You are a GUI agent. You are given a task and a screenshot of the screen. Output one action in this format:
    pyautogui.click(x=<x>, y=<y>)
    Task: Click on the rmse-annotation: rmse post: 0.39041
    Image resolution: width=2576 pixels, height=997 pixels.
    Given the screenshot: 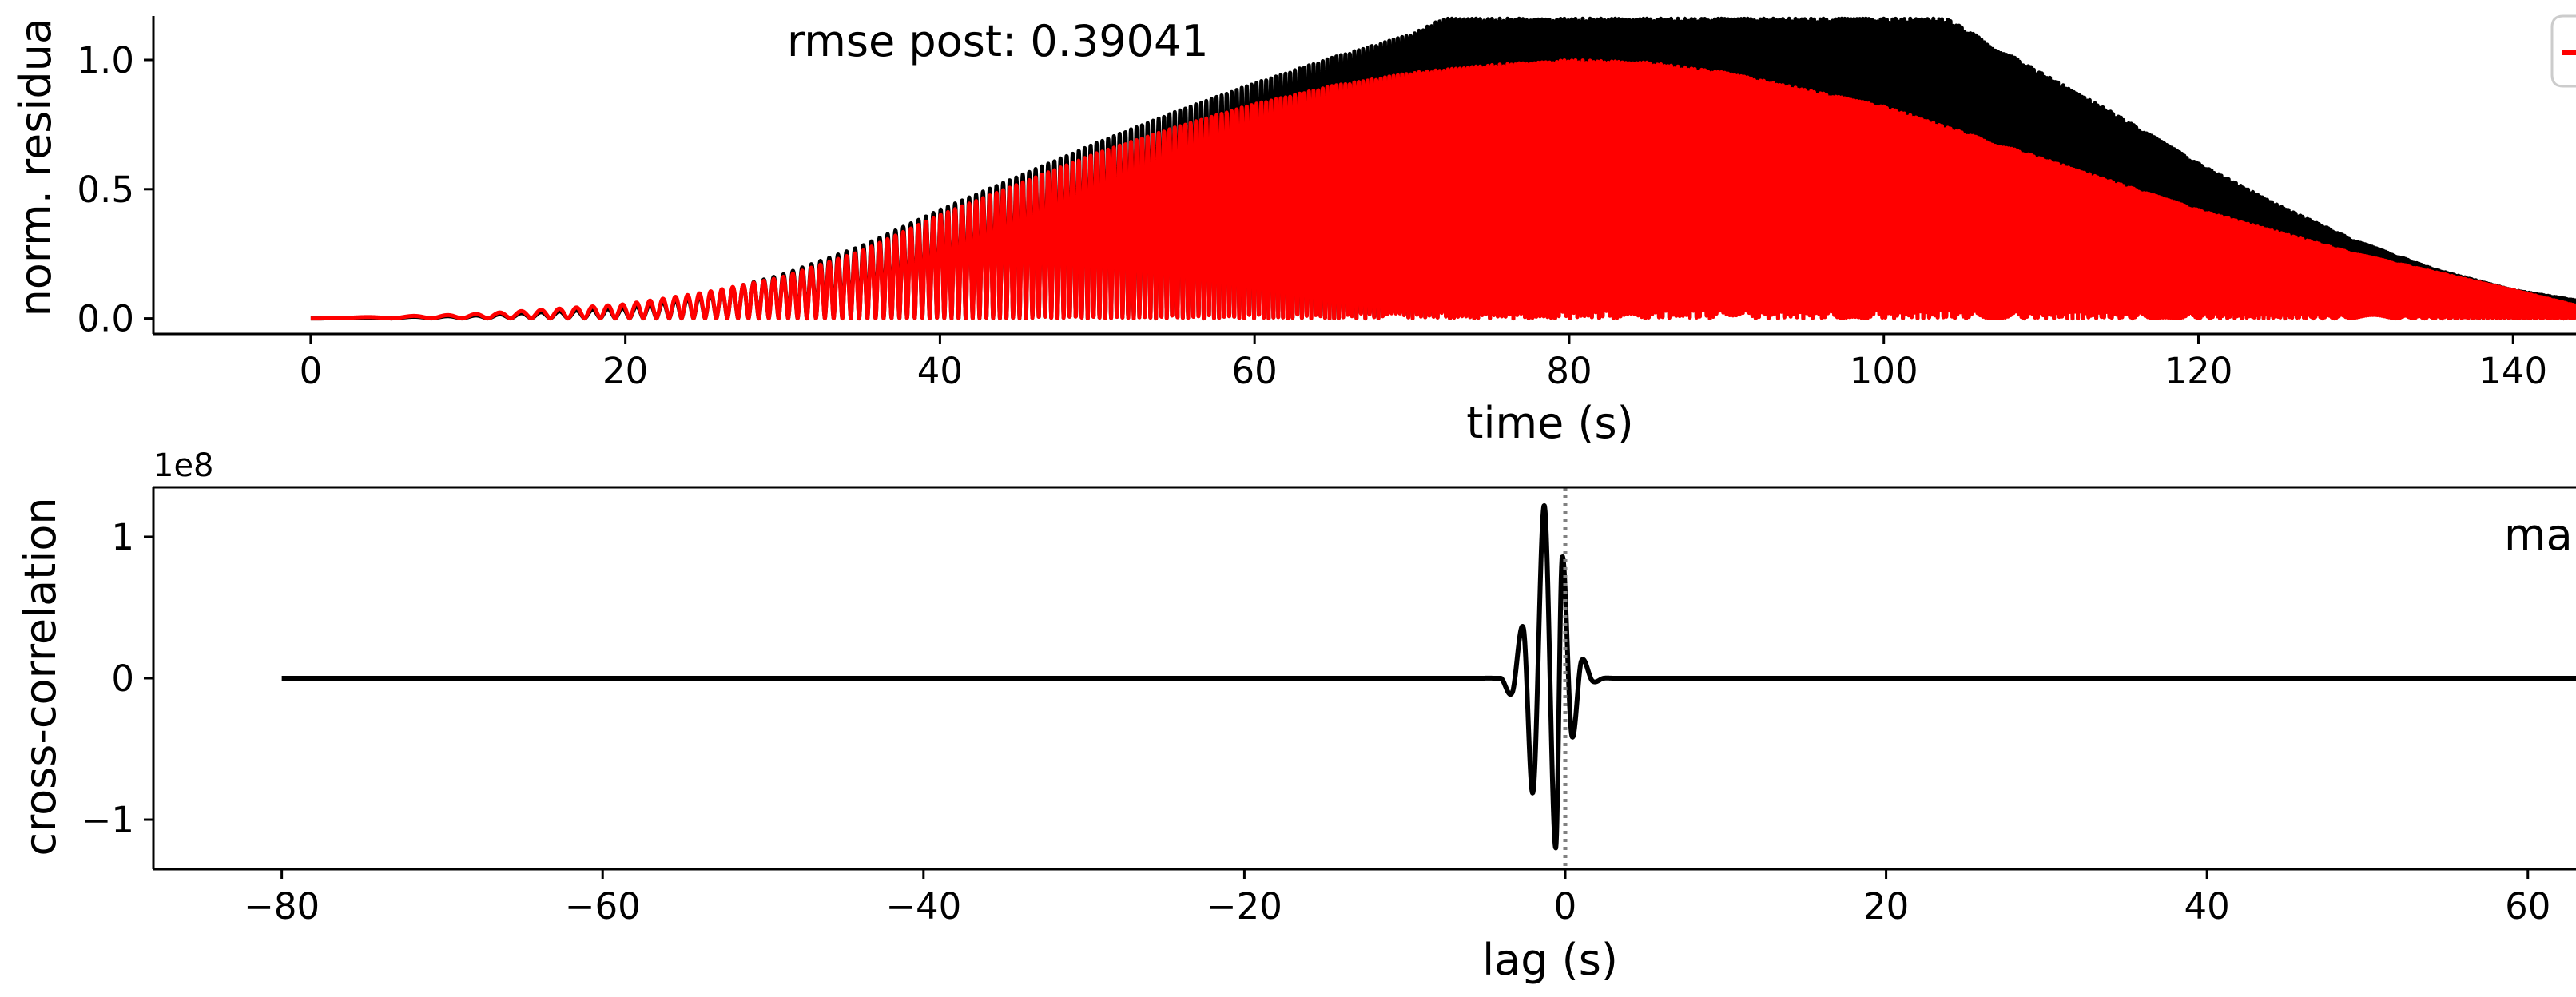 What is the action you would take?
    pyautogui.click(x=998, y=41)
    